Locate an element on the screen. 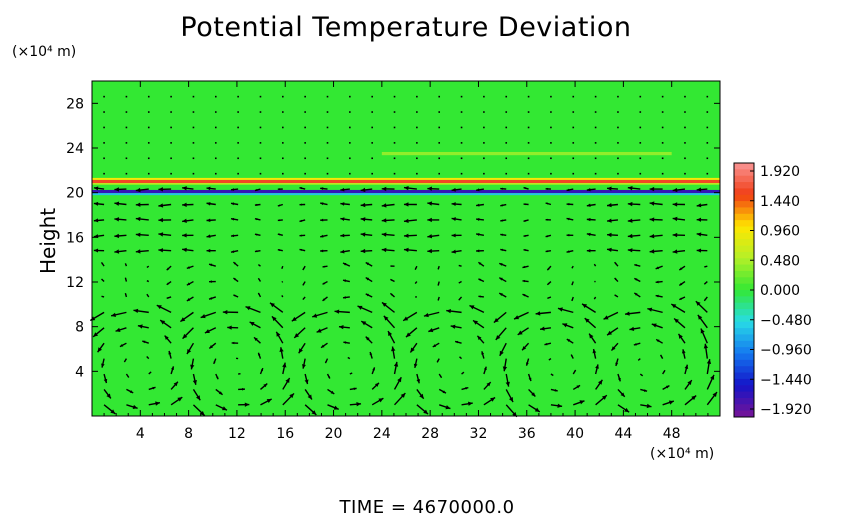 The width and height of the screenshot is (854, 519). x-tick-label: 24 is located at coordinates (382, 434).